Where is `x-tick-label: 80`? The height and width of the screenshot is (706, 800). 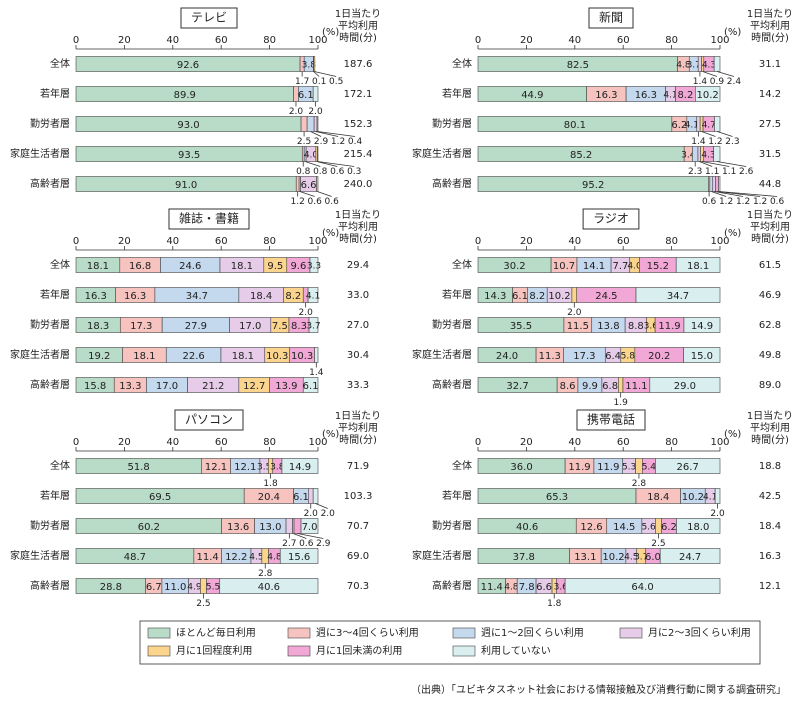 x-tick-label: 80 is located at coordinates (269, 442).